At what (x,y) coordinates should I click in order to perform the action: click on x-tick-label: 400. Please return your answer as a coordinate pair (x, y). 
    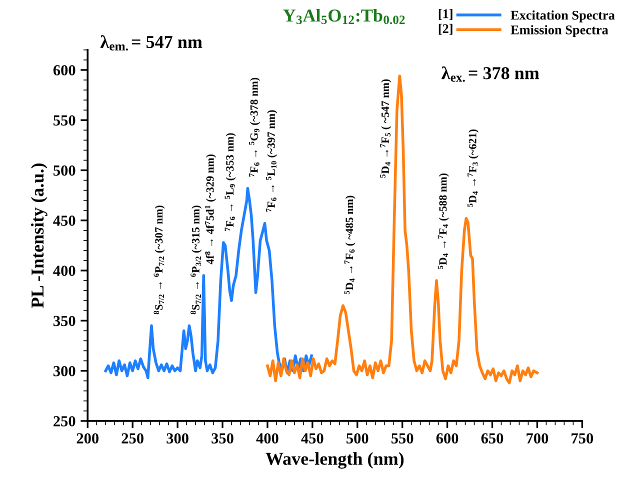
    Looking at the image, I should click on (267, 438).